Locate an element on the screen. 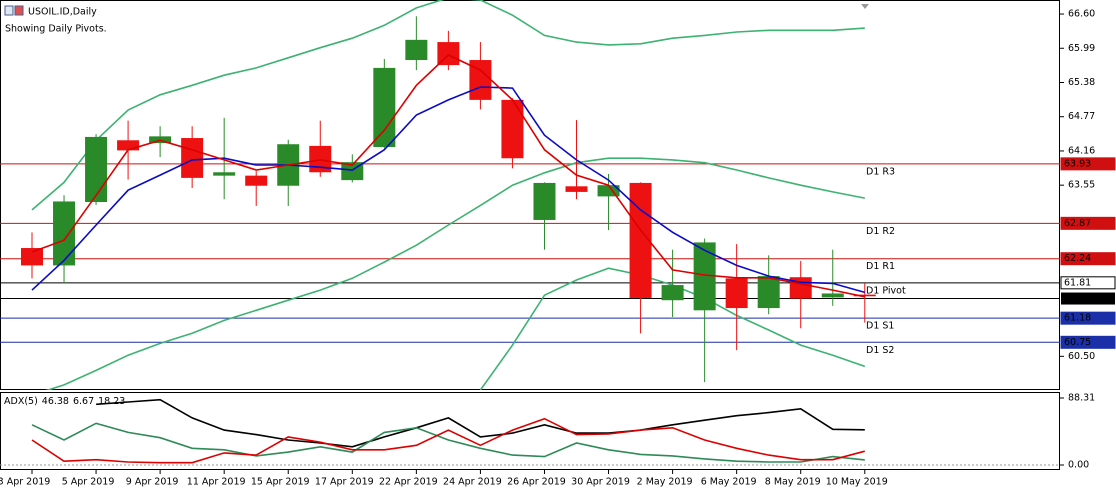  indicator-title: ADX(5) 46.38 6.67 18.23 is located at coordinates (64, 401).